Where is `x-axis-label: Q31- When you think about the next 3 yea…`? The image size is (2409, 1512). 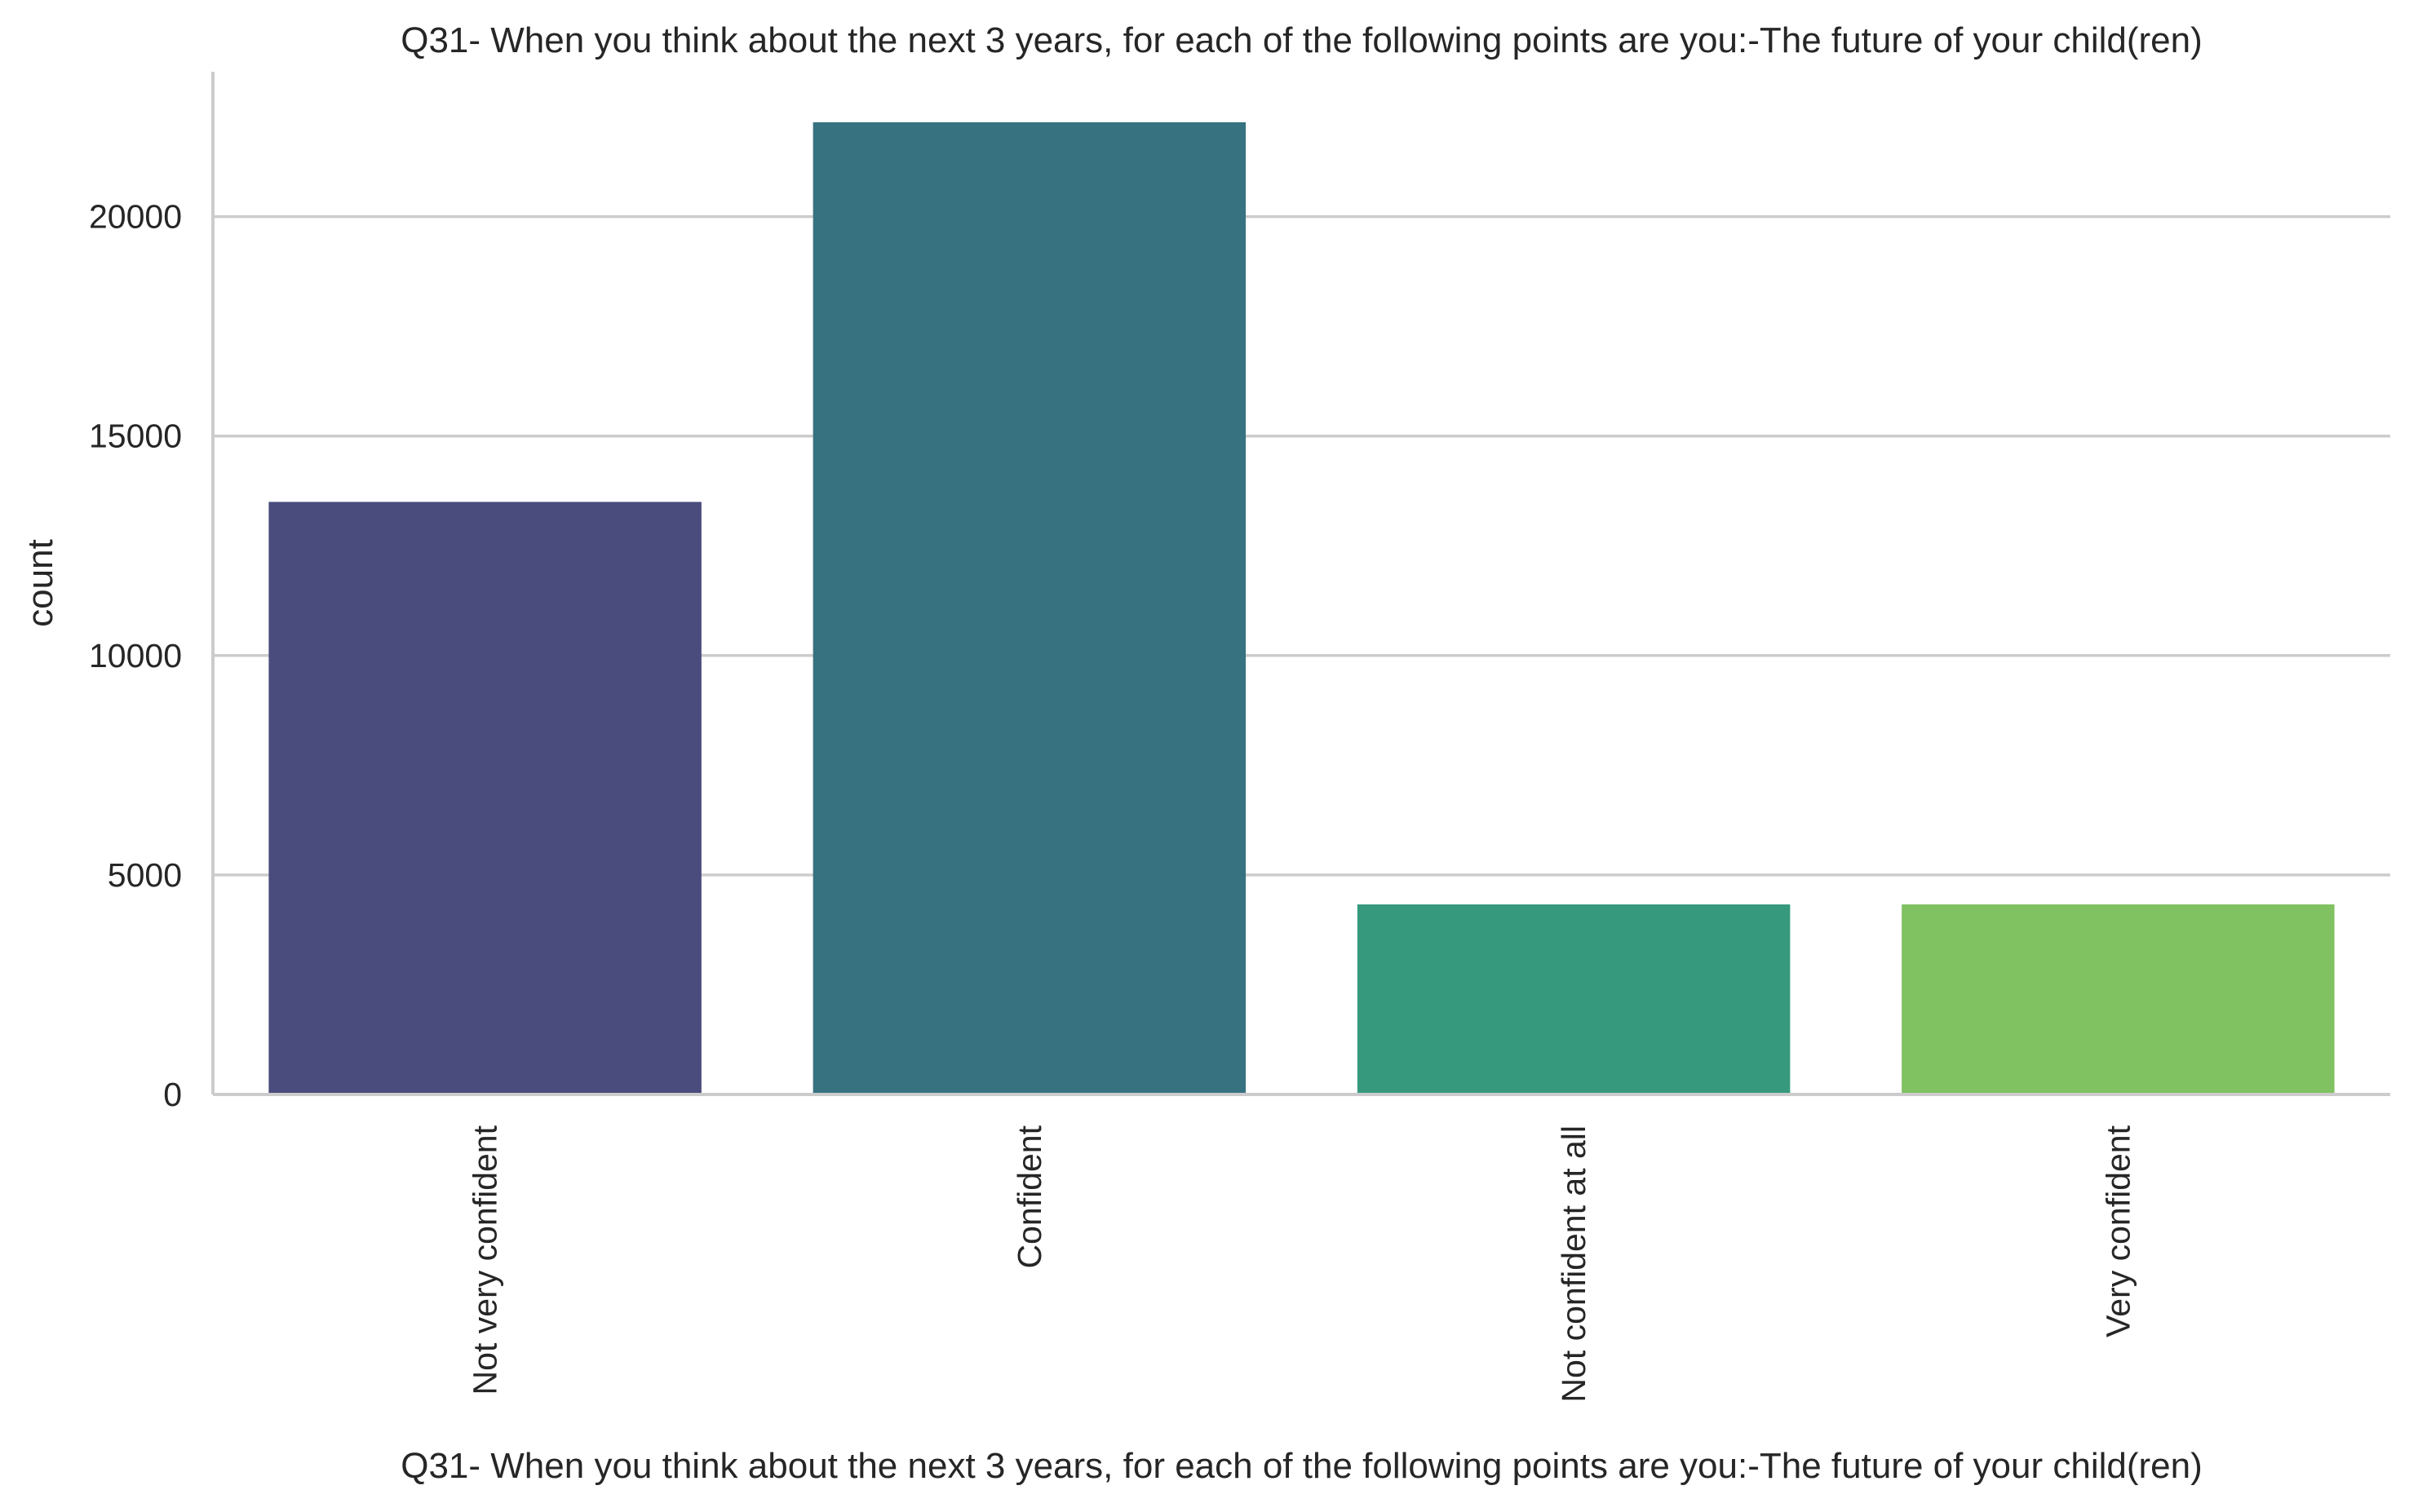
x-axis-label: Q31- When you think about the next 3 yea… is located at coordinates (1302, 1466).